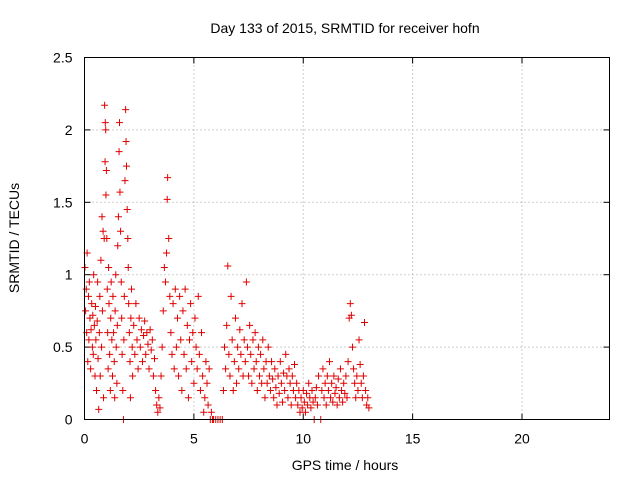 This screenshot has height=480, width=640. What do you see at coordinates (69, 275) in the screenshot?
I see `y-tick-label: 1` at bounding box center [69, 275].